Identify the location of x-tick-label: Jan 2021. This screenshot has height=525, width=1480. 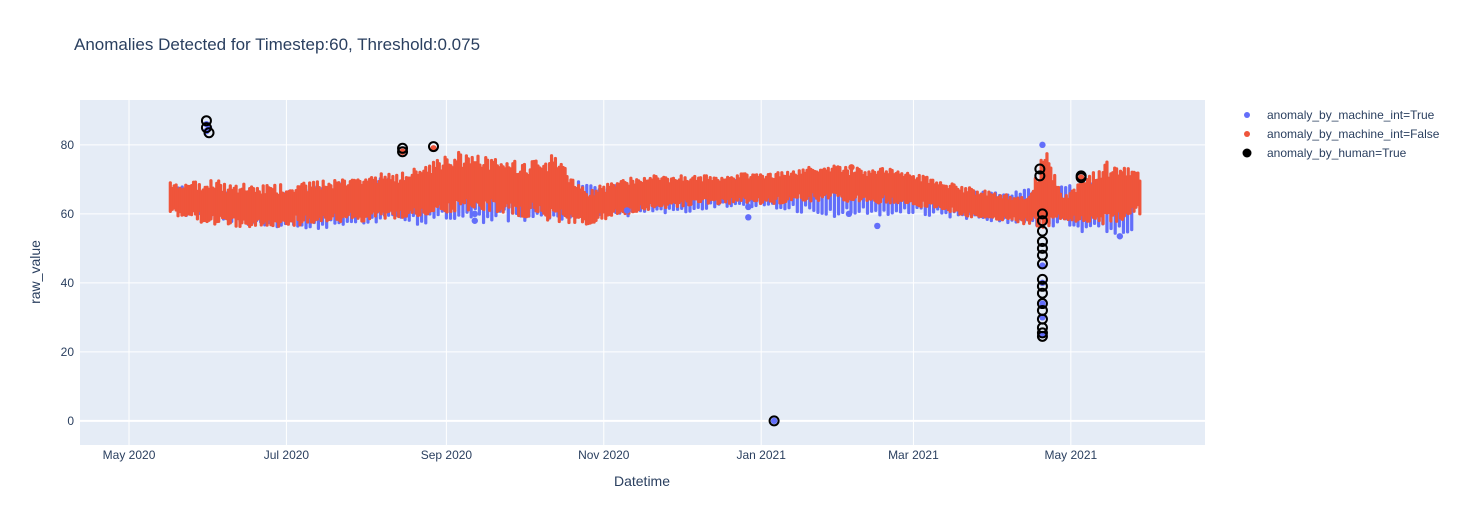
(761, 455).